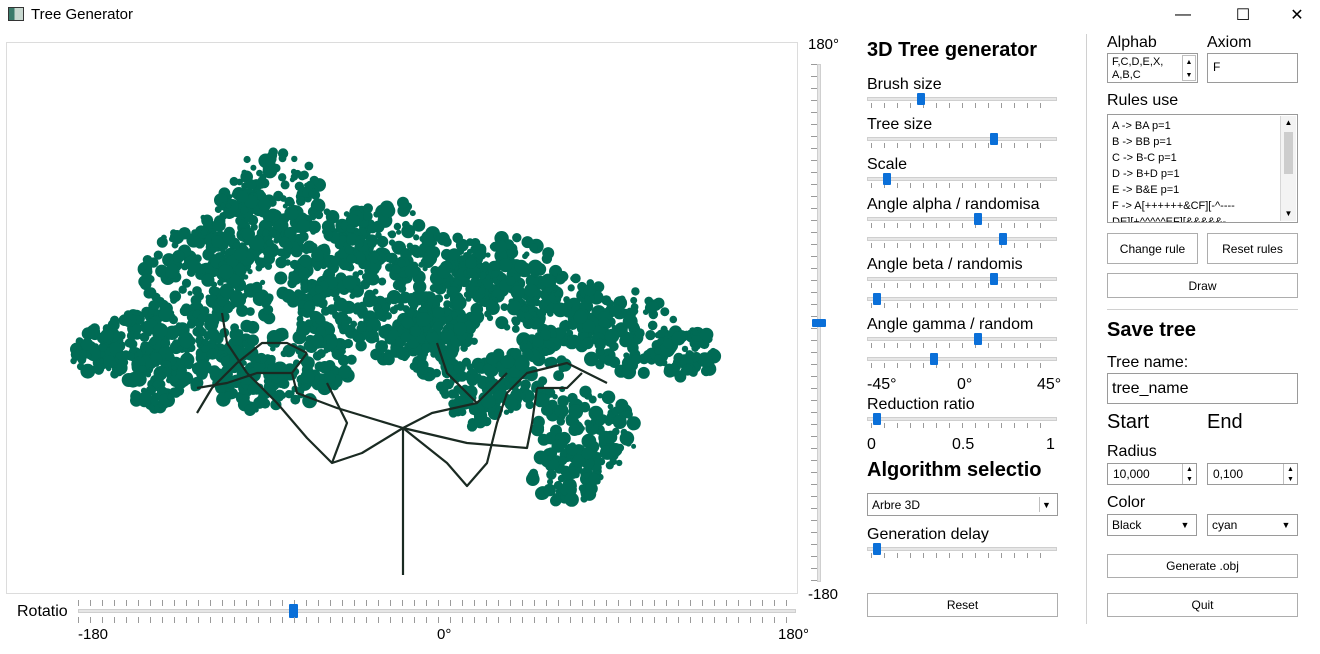 The image size is (1320, 654). What do you see at coordinates (978, 339) in the screenshot?
I see `angle-gamma-slider-handle` at bounding box center [978, 339].